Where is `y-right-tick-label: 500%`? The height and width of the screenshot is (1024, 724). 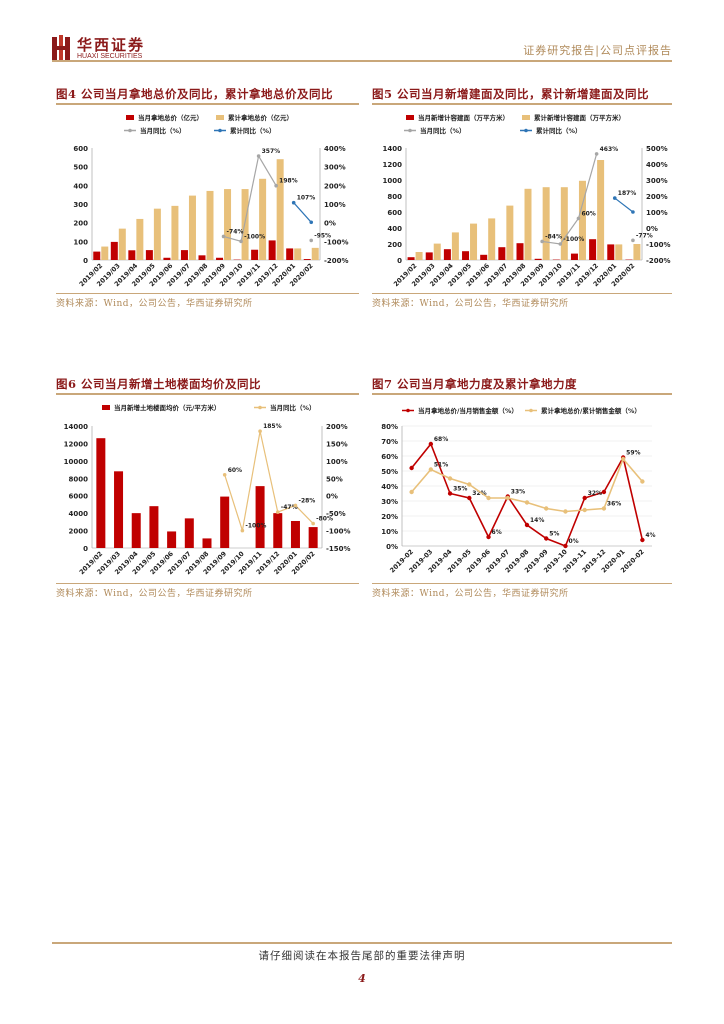
y-right-tick-label: 500% is located at coordinates (657, 149).